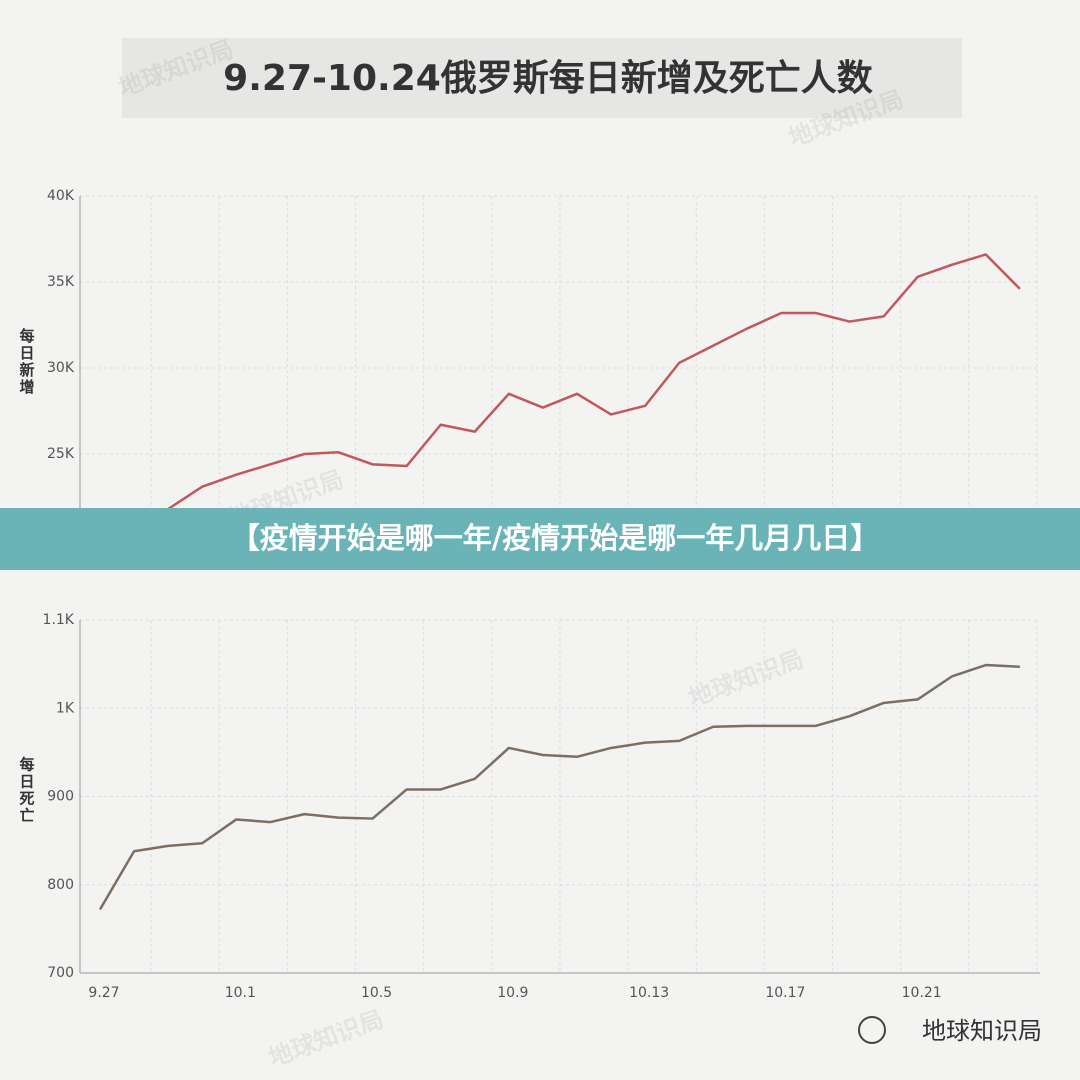  I want to click on y-tick-label: 1.1K, so click(59, 620).